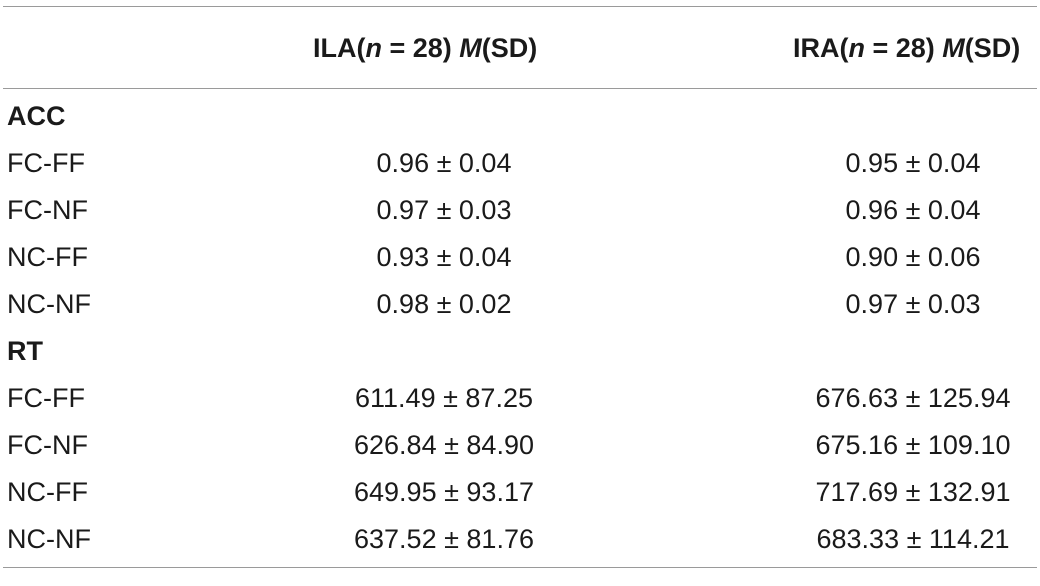 The height and width of the screenshot is (586, 1040). Describe the element at coordinates (520, 116) in the screenshot. I see `section-row-acc: ACC` at that location.